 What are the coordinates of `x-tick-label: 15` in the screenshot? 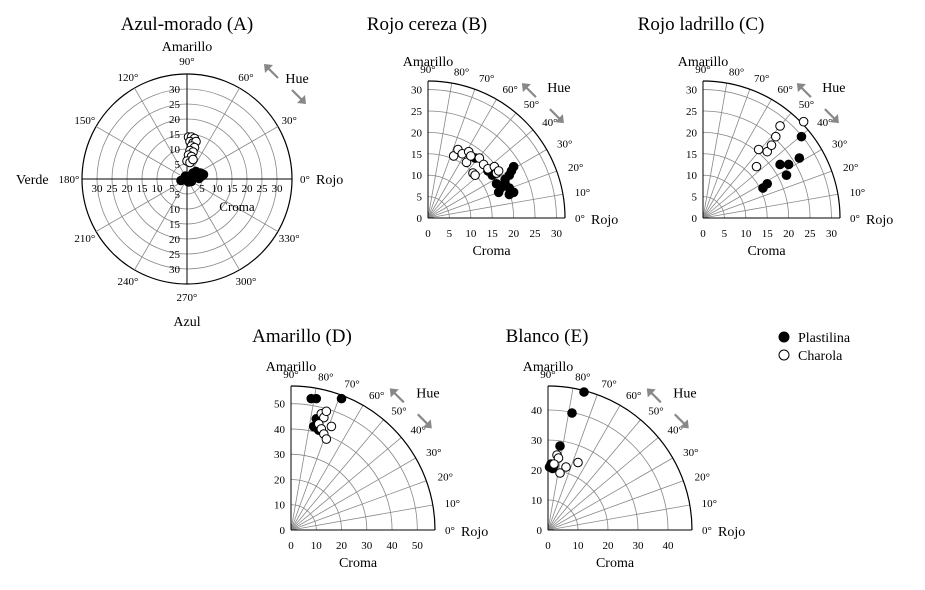 It's located at (493, 234).